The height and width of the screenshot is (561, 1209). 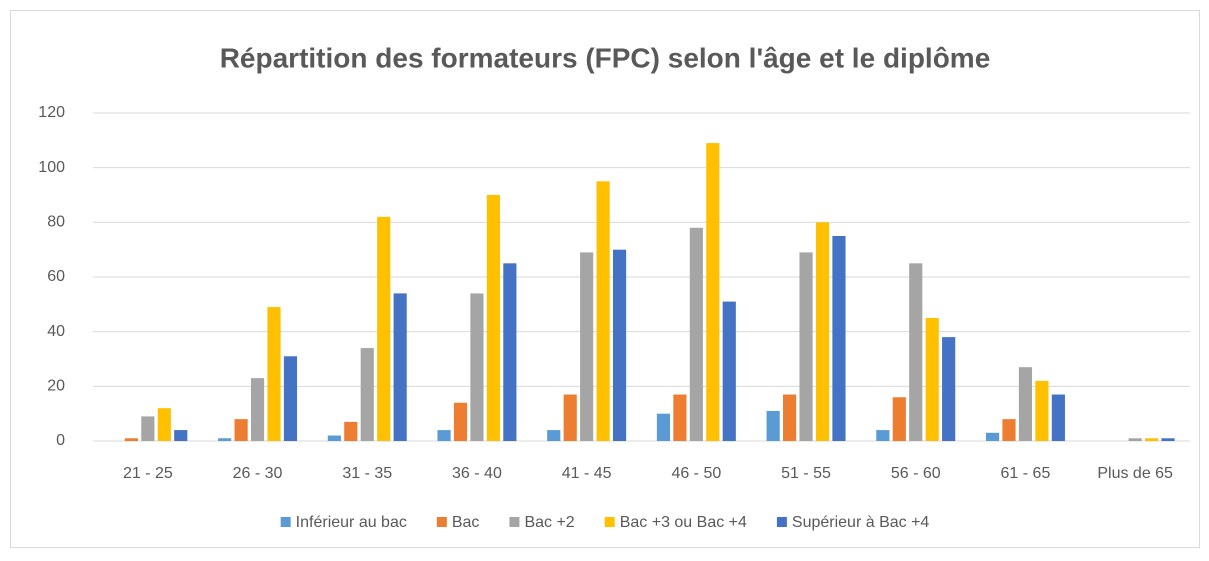 I want to click on x-tick-label: 36 - 40, so click(x=477, y=473).